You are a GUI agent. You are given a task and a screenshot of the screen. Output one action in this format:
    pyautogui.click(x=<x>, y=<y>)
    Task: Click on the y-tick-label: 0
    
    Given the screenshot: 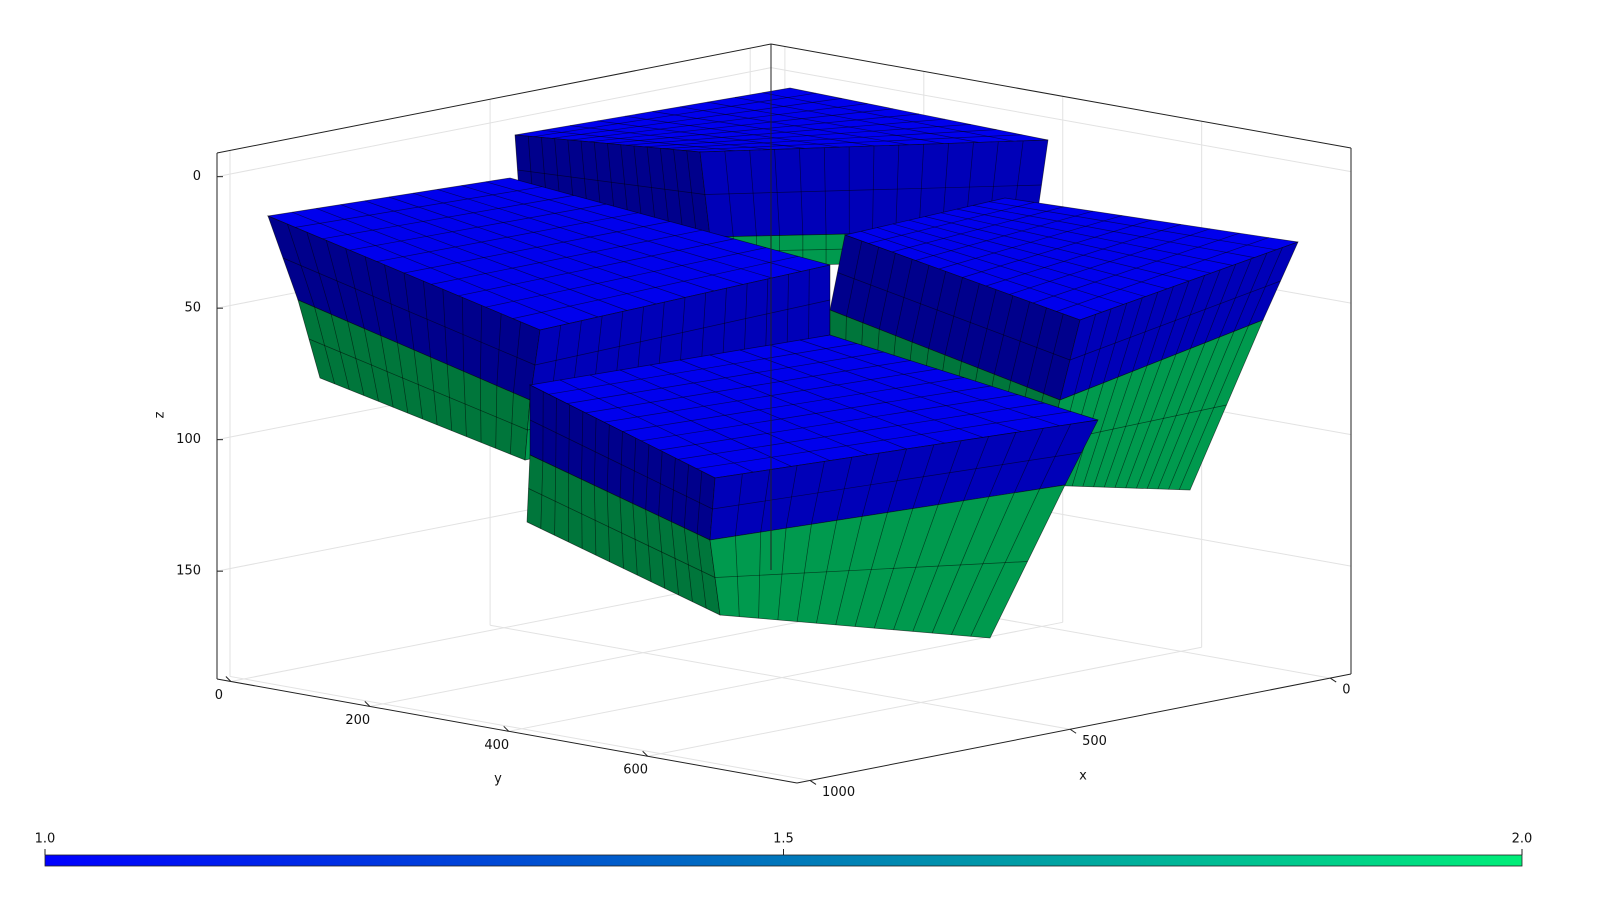 What is the action you would take?
    pyautogui.click(x=219, y=695)
    